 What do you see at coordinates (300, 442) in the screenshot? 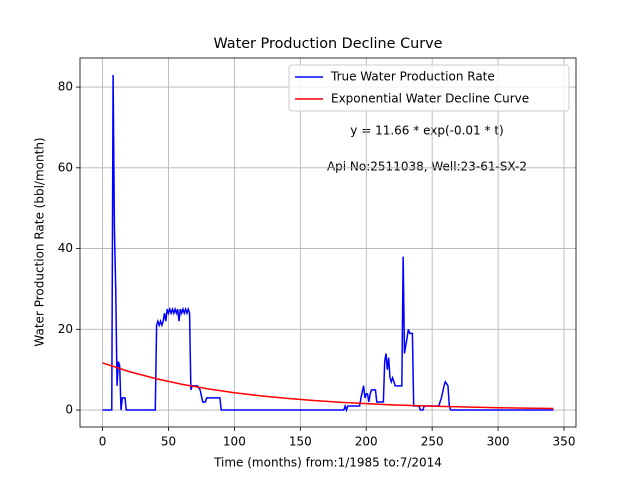
I see `x-tick-label: 150` at bounding box center [300, 442].